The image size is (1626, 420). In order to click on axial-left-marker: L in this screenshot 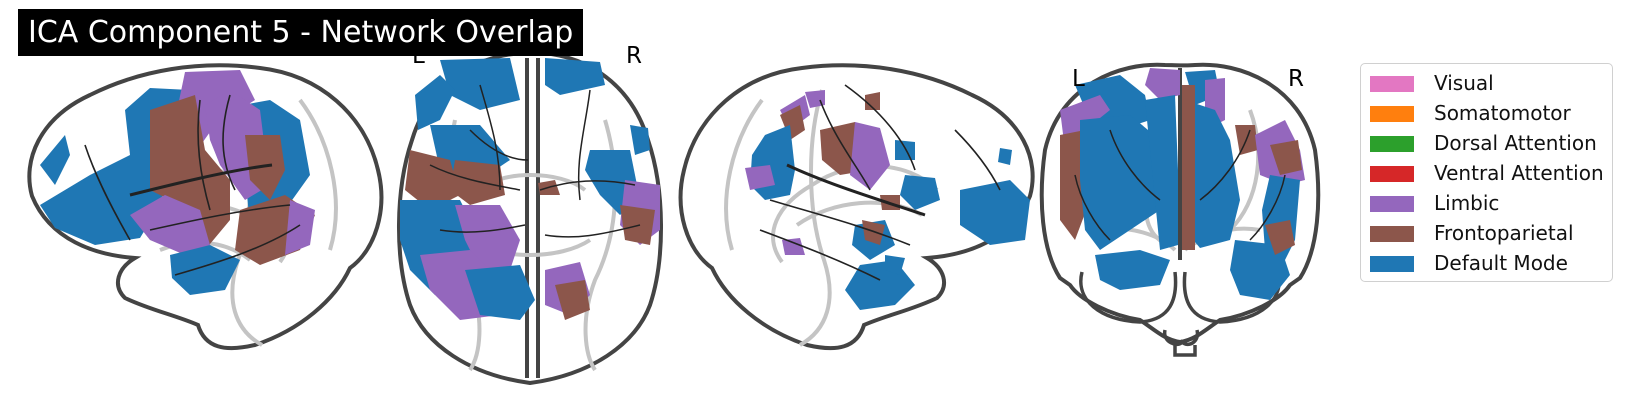, I will do `click(418, 56)`.